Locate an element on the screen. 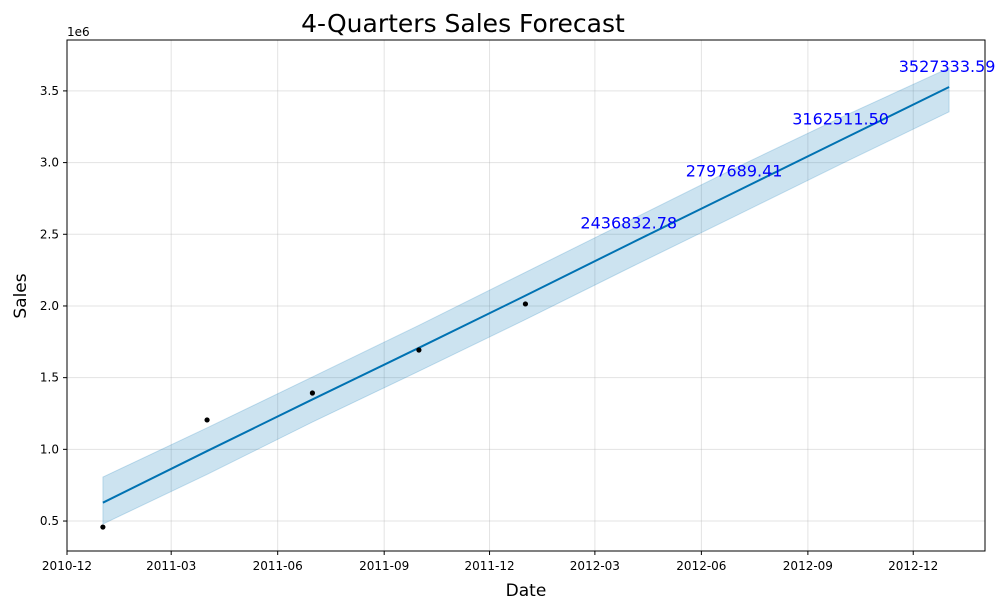 This screenshot has width=1003, height=610. x-tick-label: 2011-12 is located at coordinates (489, 566).